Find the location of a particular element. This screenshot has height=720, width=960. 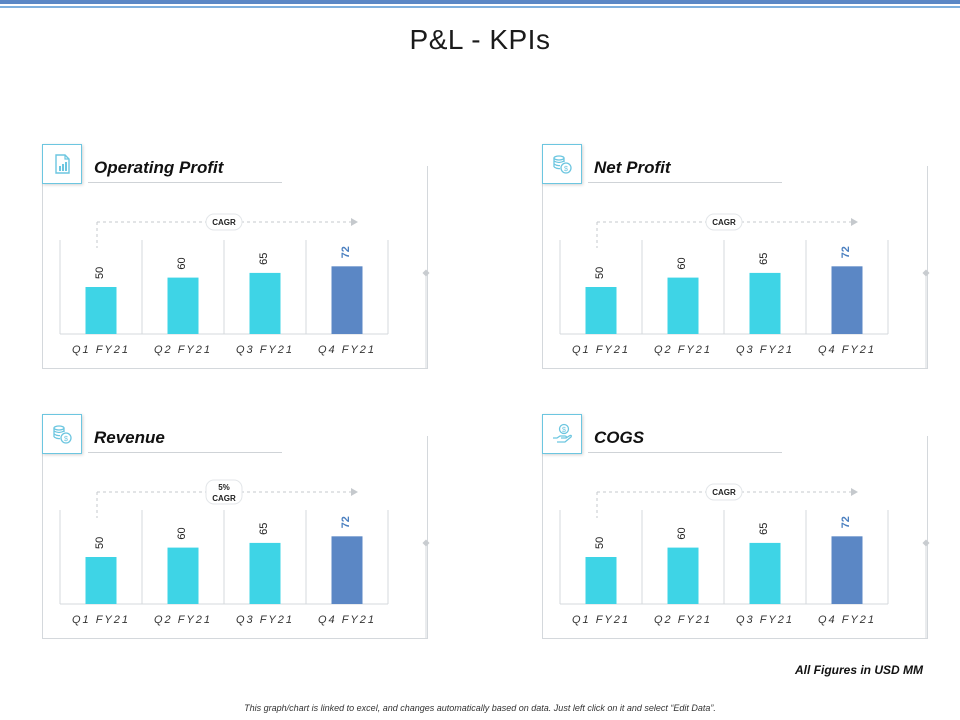

coins-icon: $ is located at coordinates (562, 164).